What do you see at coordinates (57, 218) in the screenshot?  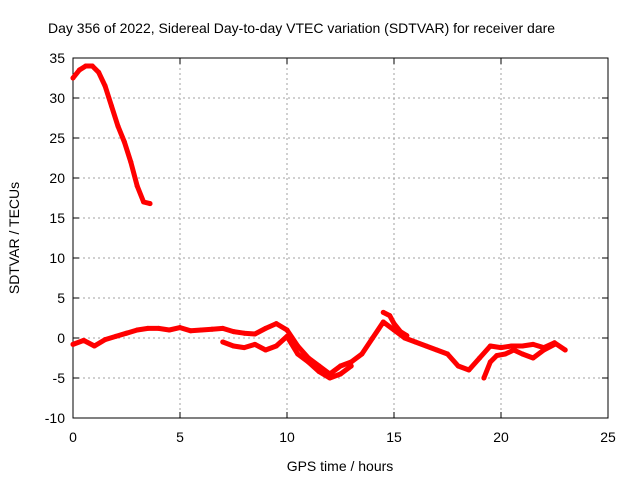 I see `y-tick-label: 15` at bounding box center [57, 218].